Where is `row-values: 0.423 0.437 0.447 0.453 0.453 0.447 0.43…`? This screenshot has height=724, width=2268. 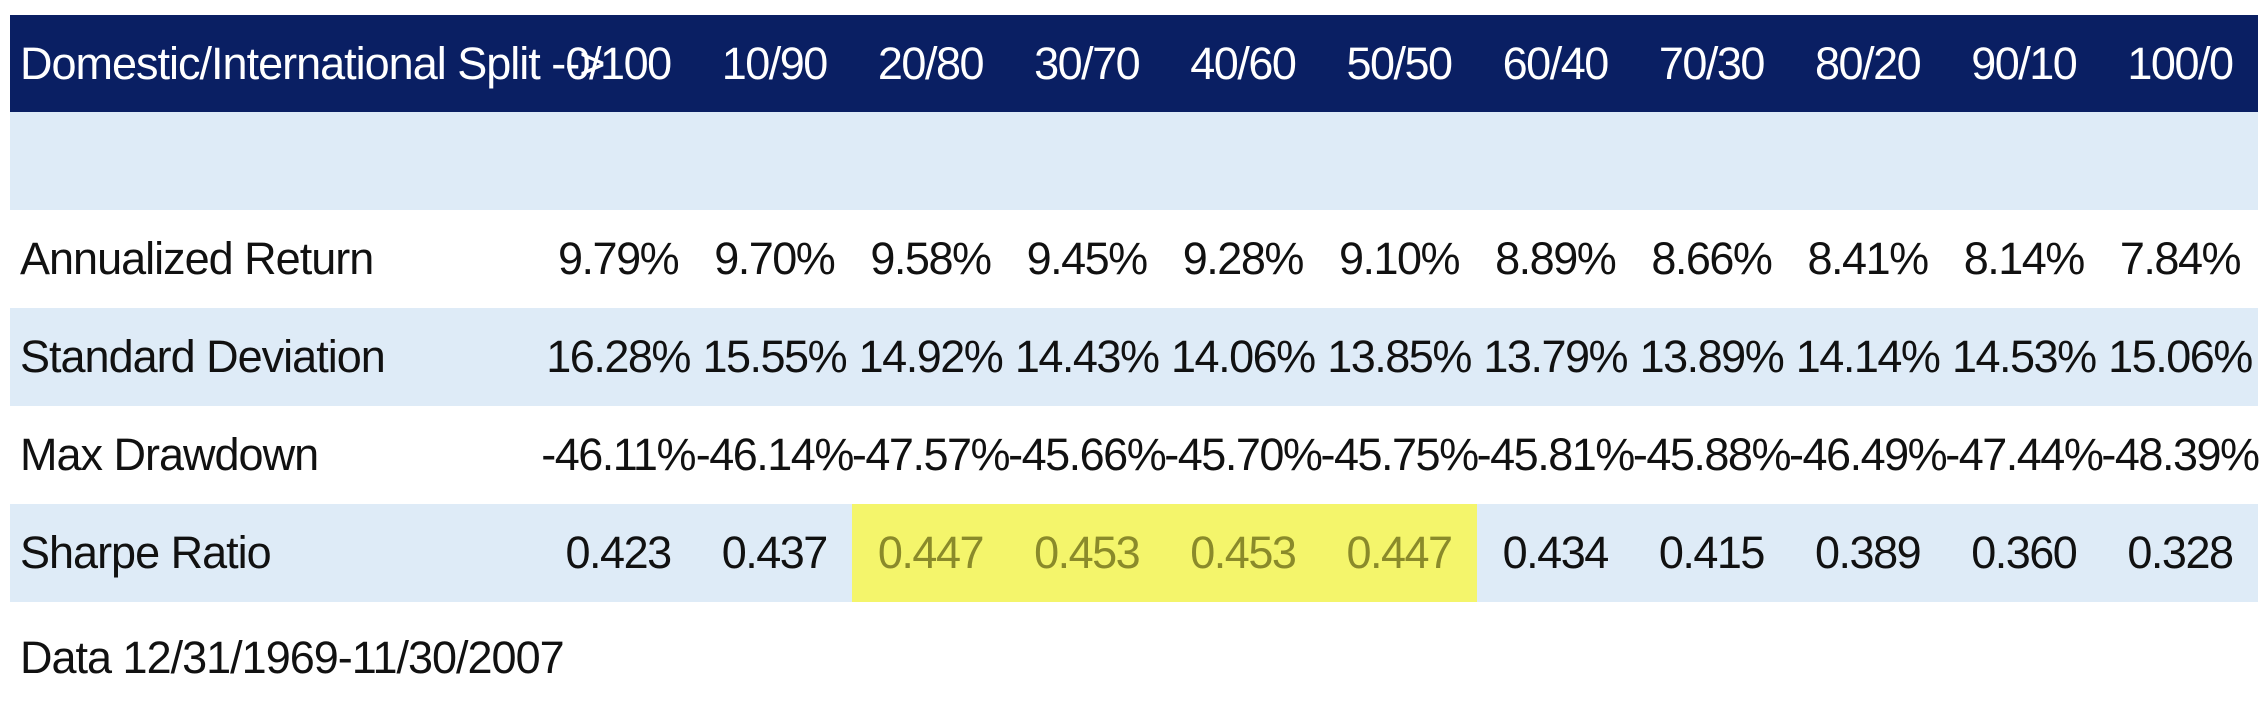 row-values: 0.423 0.437 0.447 0.453 0.453 0.447 0.43… is located at coordinates (1399, 553).